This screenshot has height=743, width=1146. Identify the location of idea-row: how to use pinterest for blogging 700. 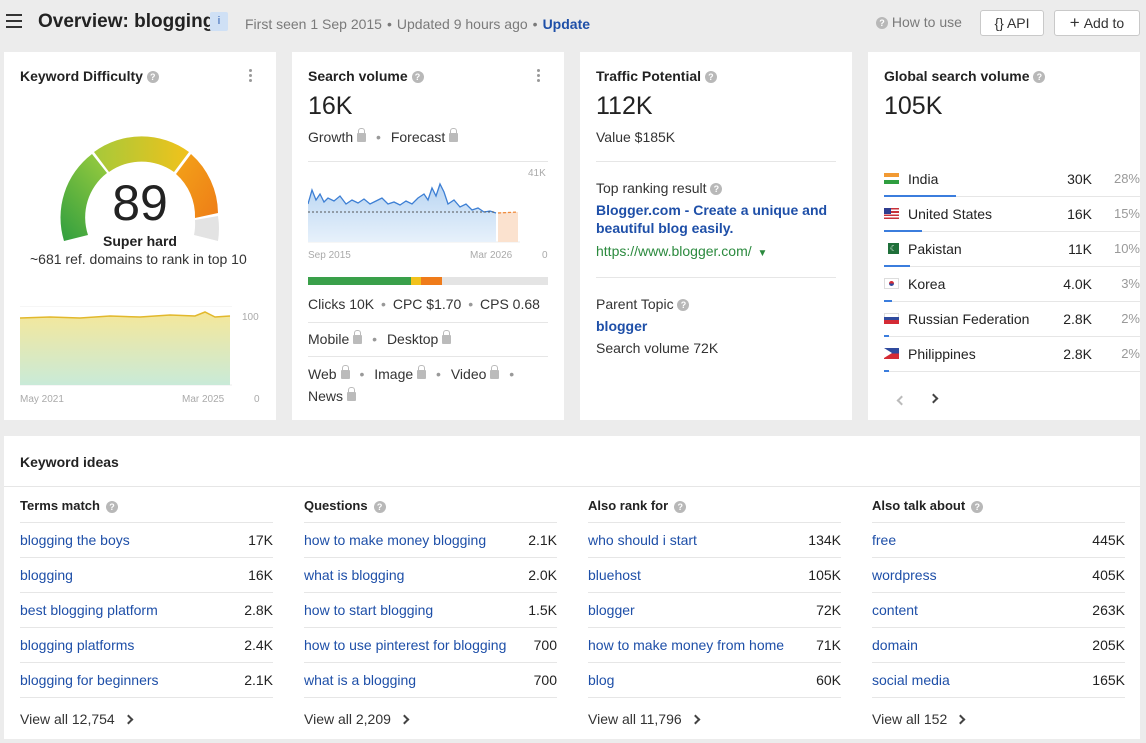
(430, 645).